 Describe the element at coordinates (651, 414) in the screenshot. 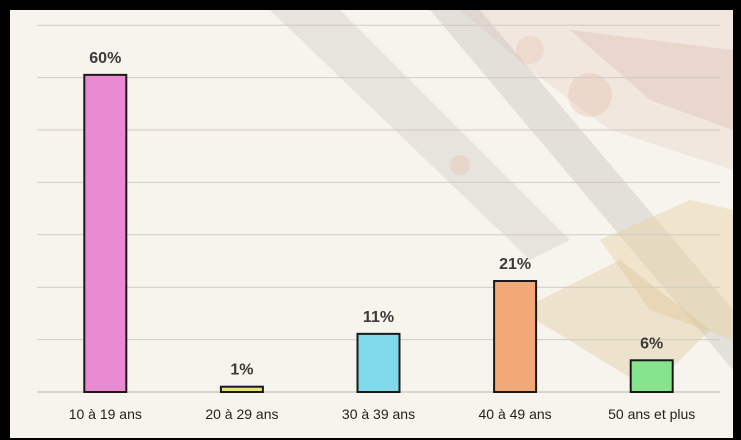

I see `x-tick-label-5: 50 ans et plus` at that location.